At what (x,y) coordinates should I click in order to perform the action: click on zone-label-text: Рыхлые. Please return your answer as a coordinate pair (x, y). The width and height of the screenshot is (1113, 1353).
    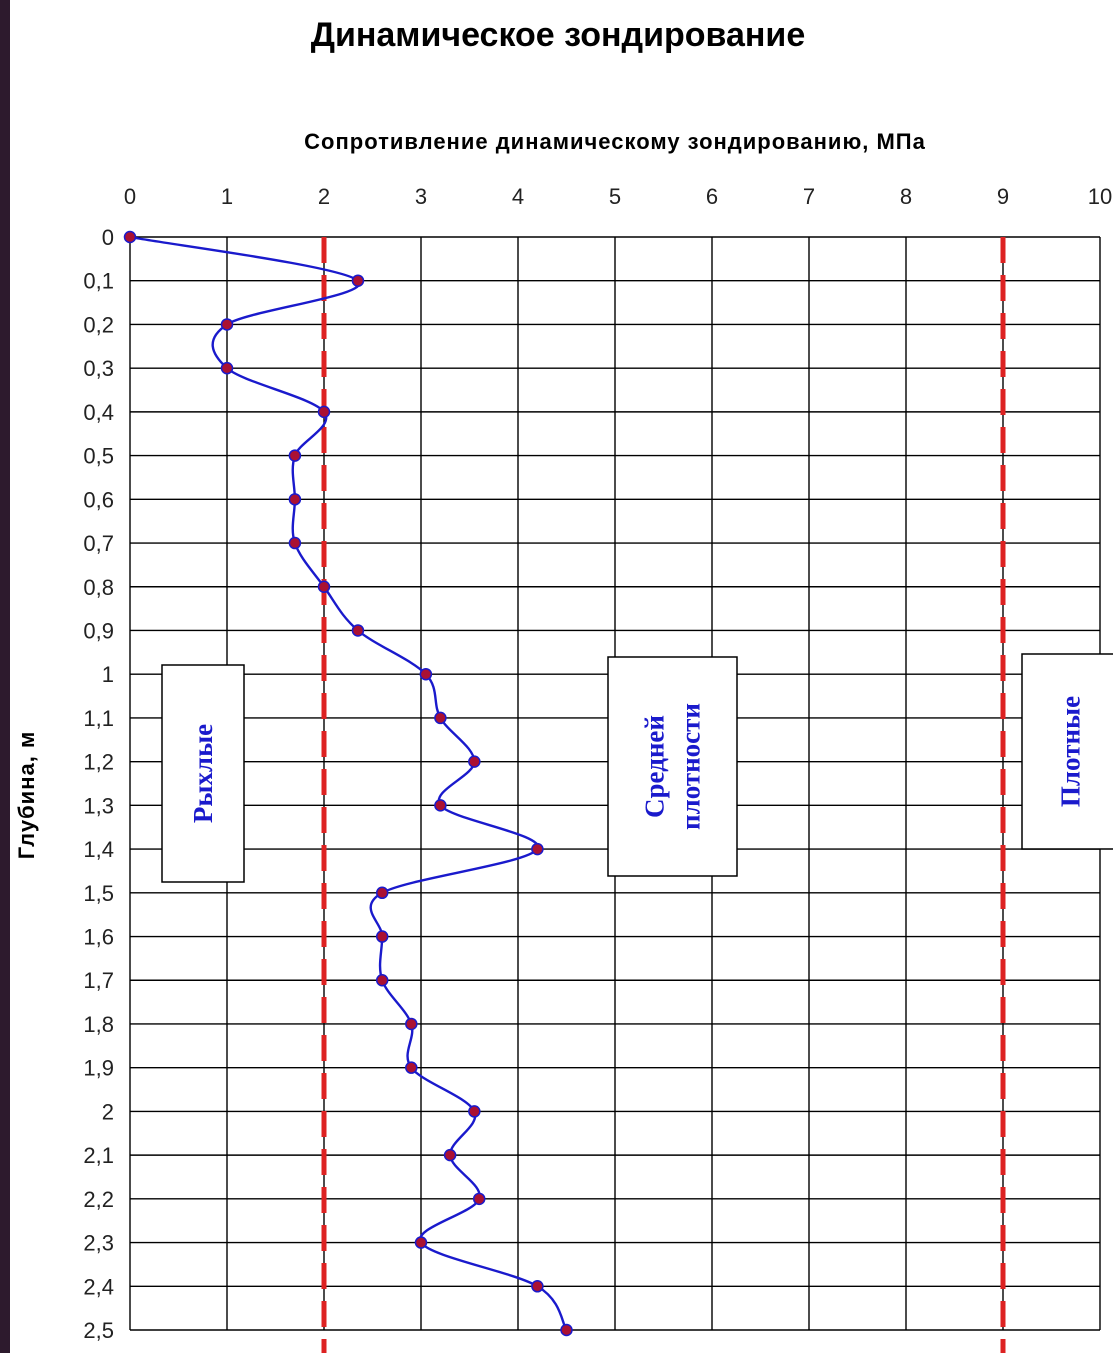
    Looking at the image, I should click on (203, 773).